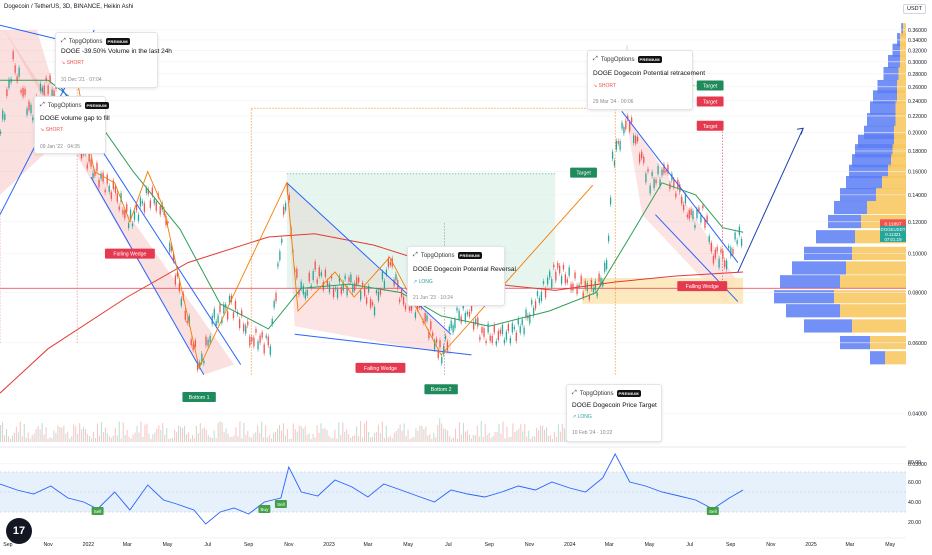 This screenshot has height=555, width=932. I want to click on price-tick-label: 0.06000, so click(917, 344).